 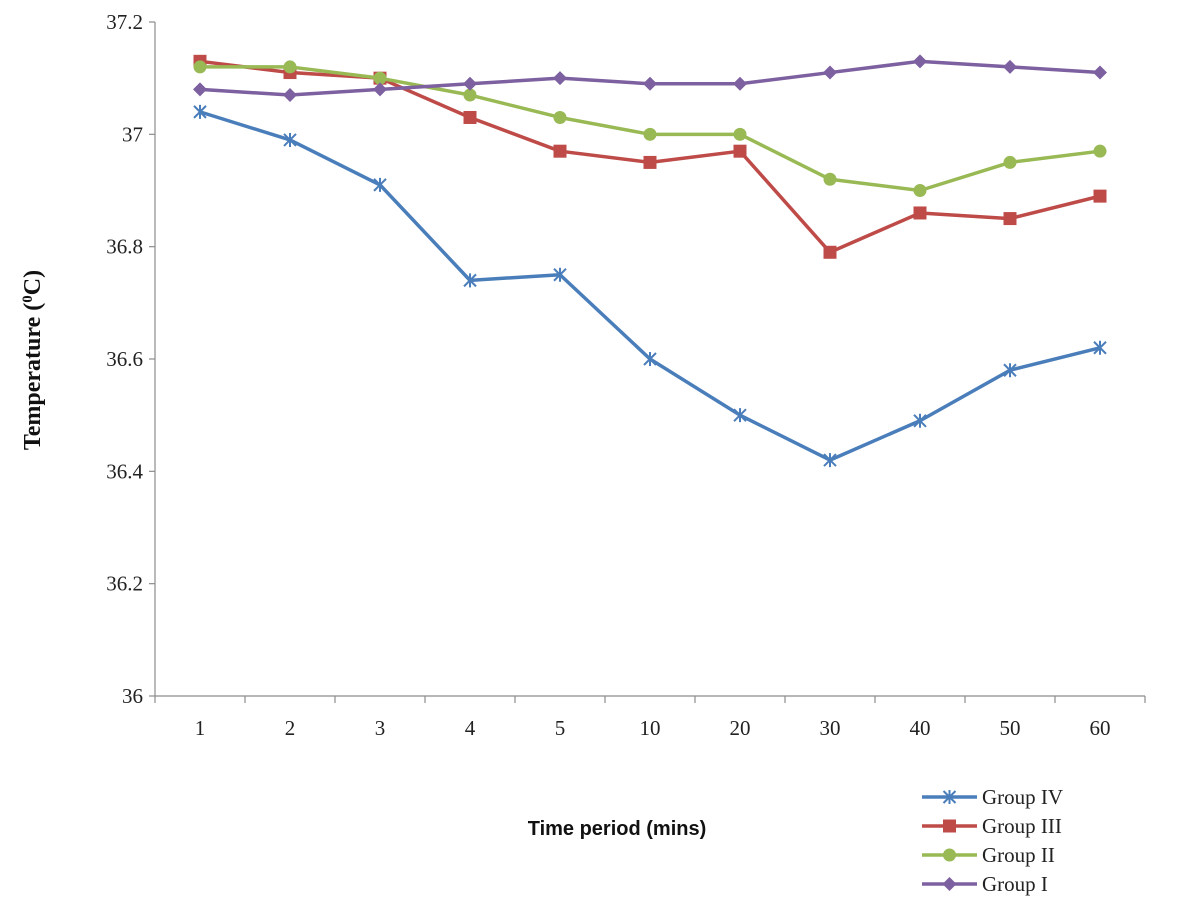 I want to click on legend-label: Group IV, so click(x=1022, y=797).